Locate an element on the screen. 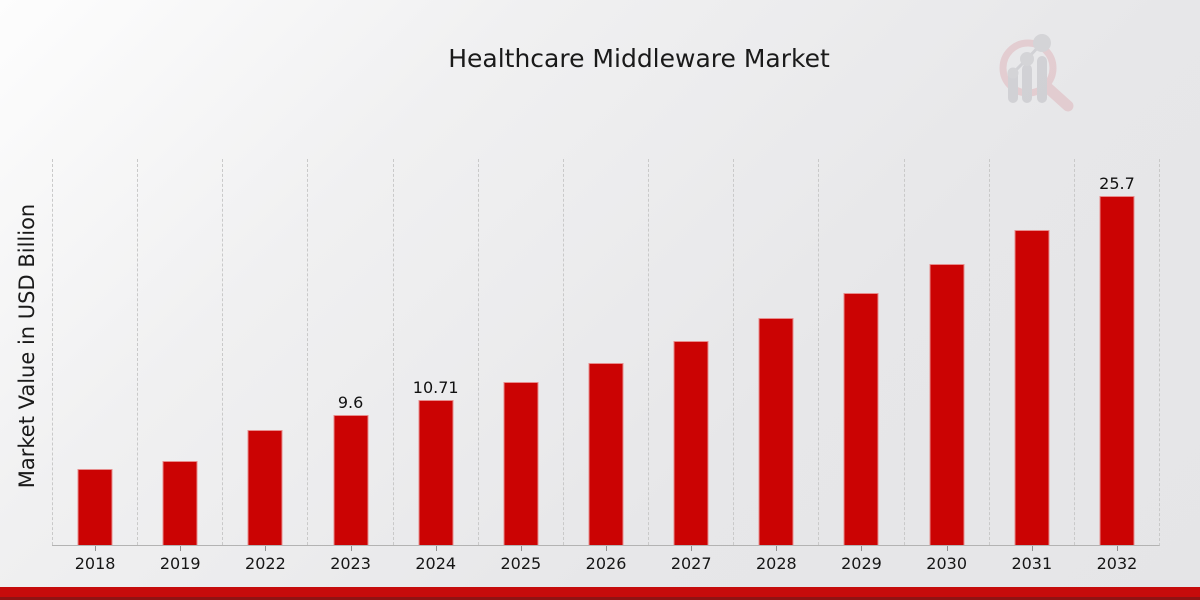 The image size is (1200, 600). category-slot: 2028 is located at coordinates (775, 366).